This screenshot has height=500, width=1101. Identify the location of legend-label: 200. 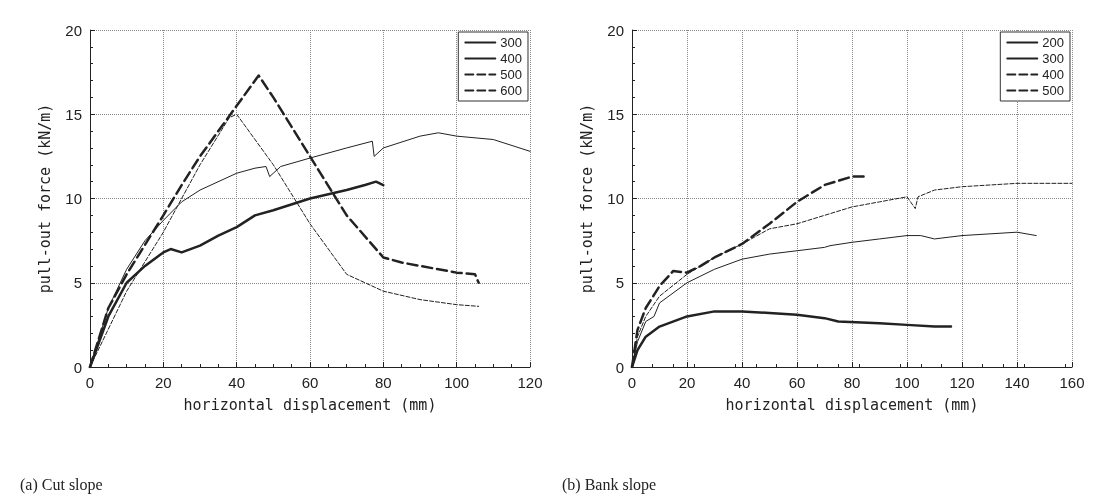
(1053, 42).